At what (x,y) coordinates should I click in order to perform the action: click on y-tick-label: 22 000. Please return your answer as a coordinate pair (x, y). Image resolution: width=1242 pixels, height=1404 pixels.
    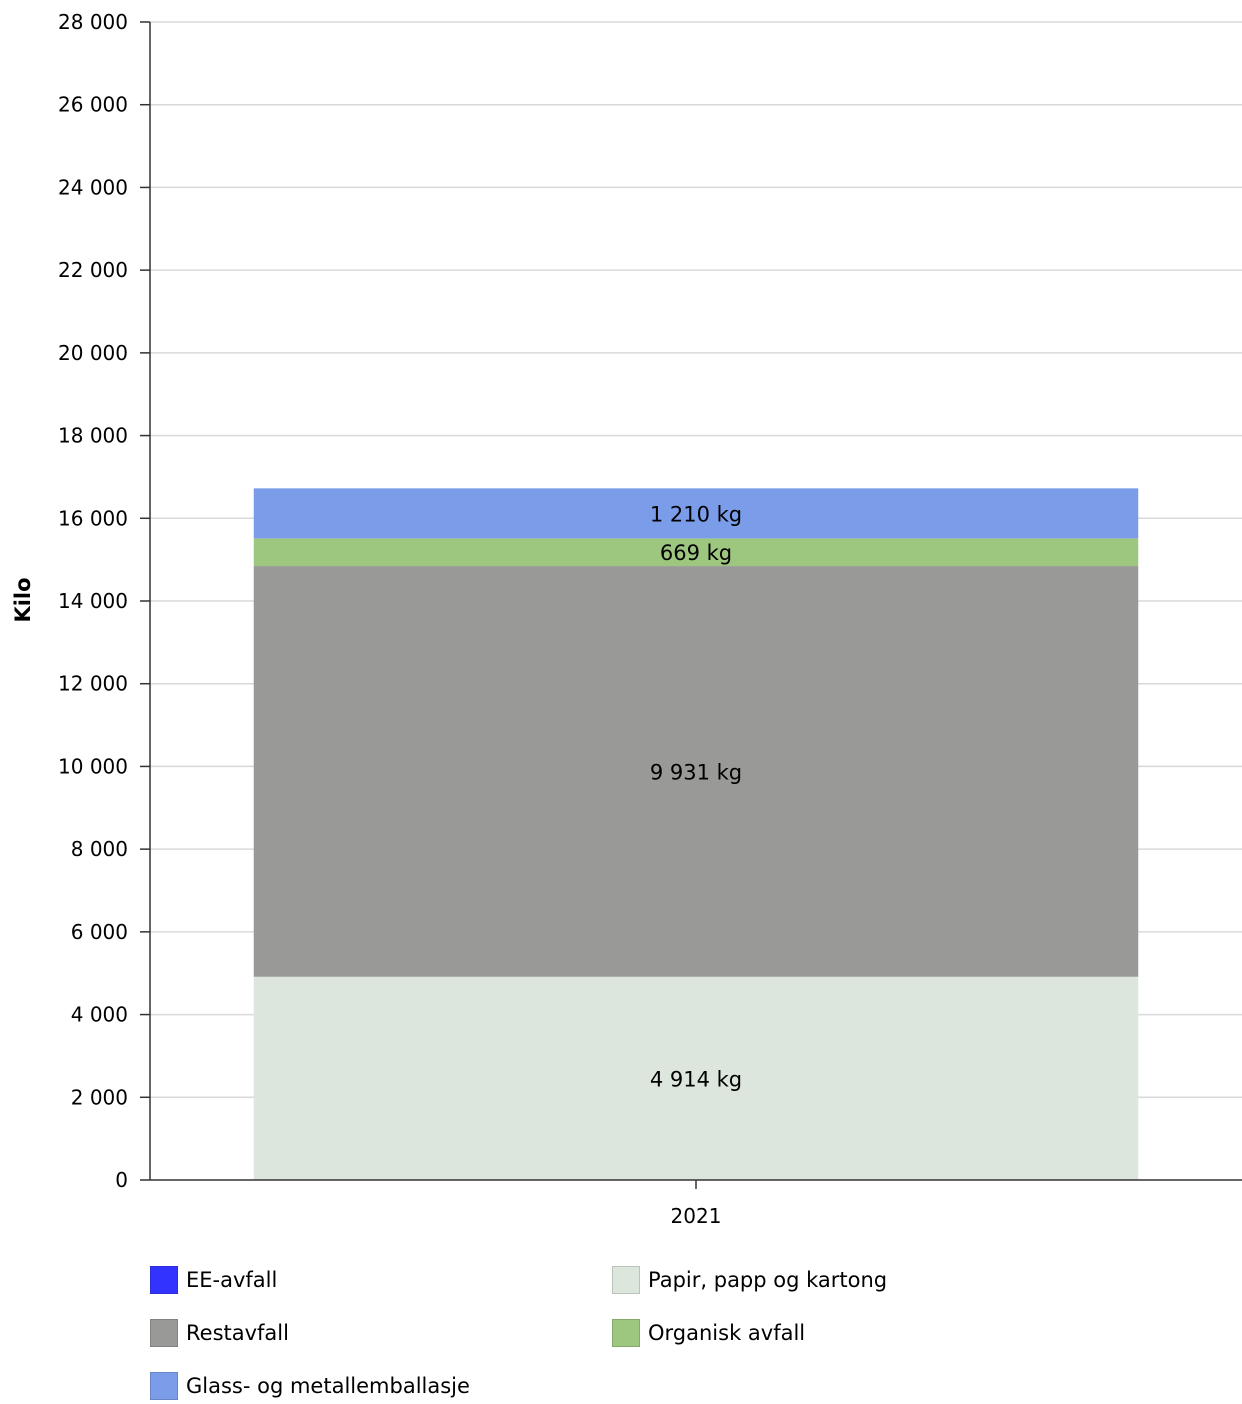
    Looking at the image, I should click on (93, 270).